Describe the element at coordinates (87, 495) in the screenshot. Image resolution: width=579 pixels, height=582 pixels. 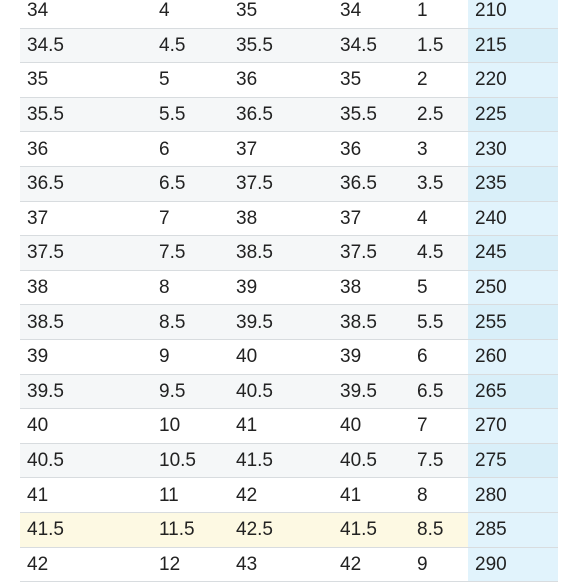
I see `size-col-1-cell: 41` at that location.